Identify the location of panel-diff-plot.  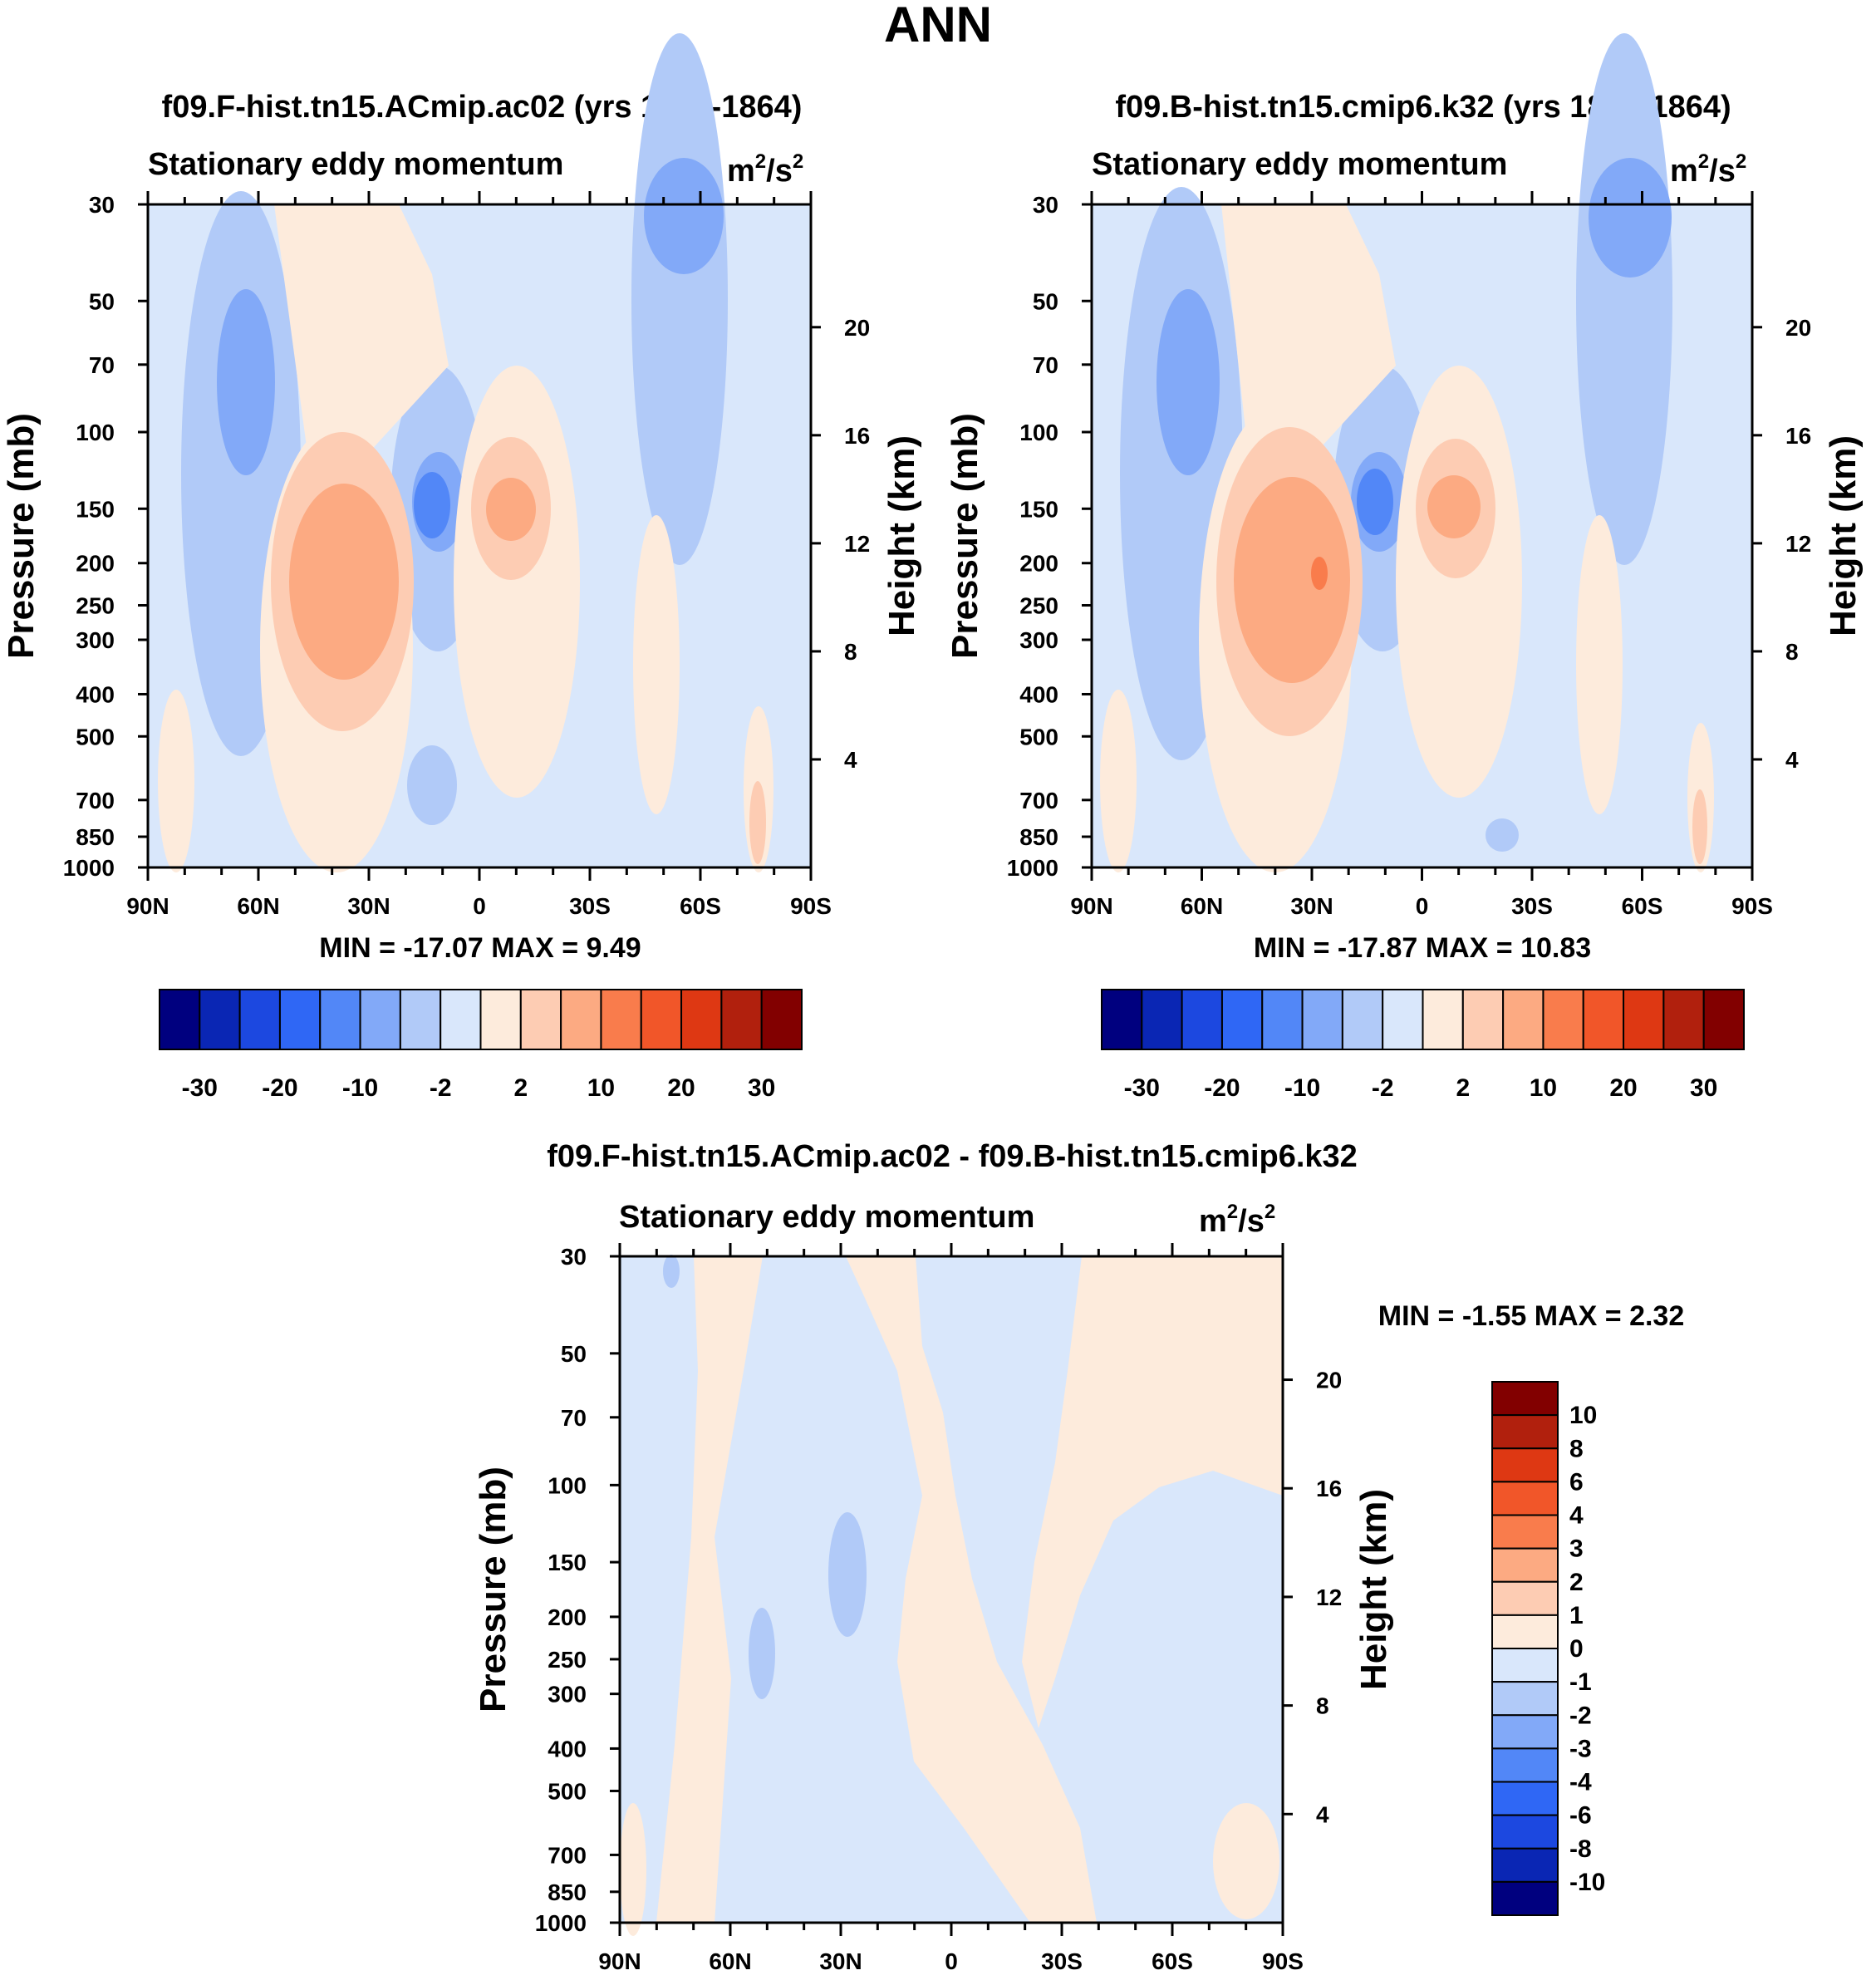
(951, 1595).